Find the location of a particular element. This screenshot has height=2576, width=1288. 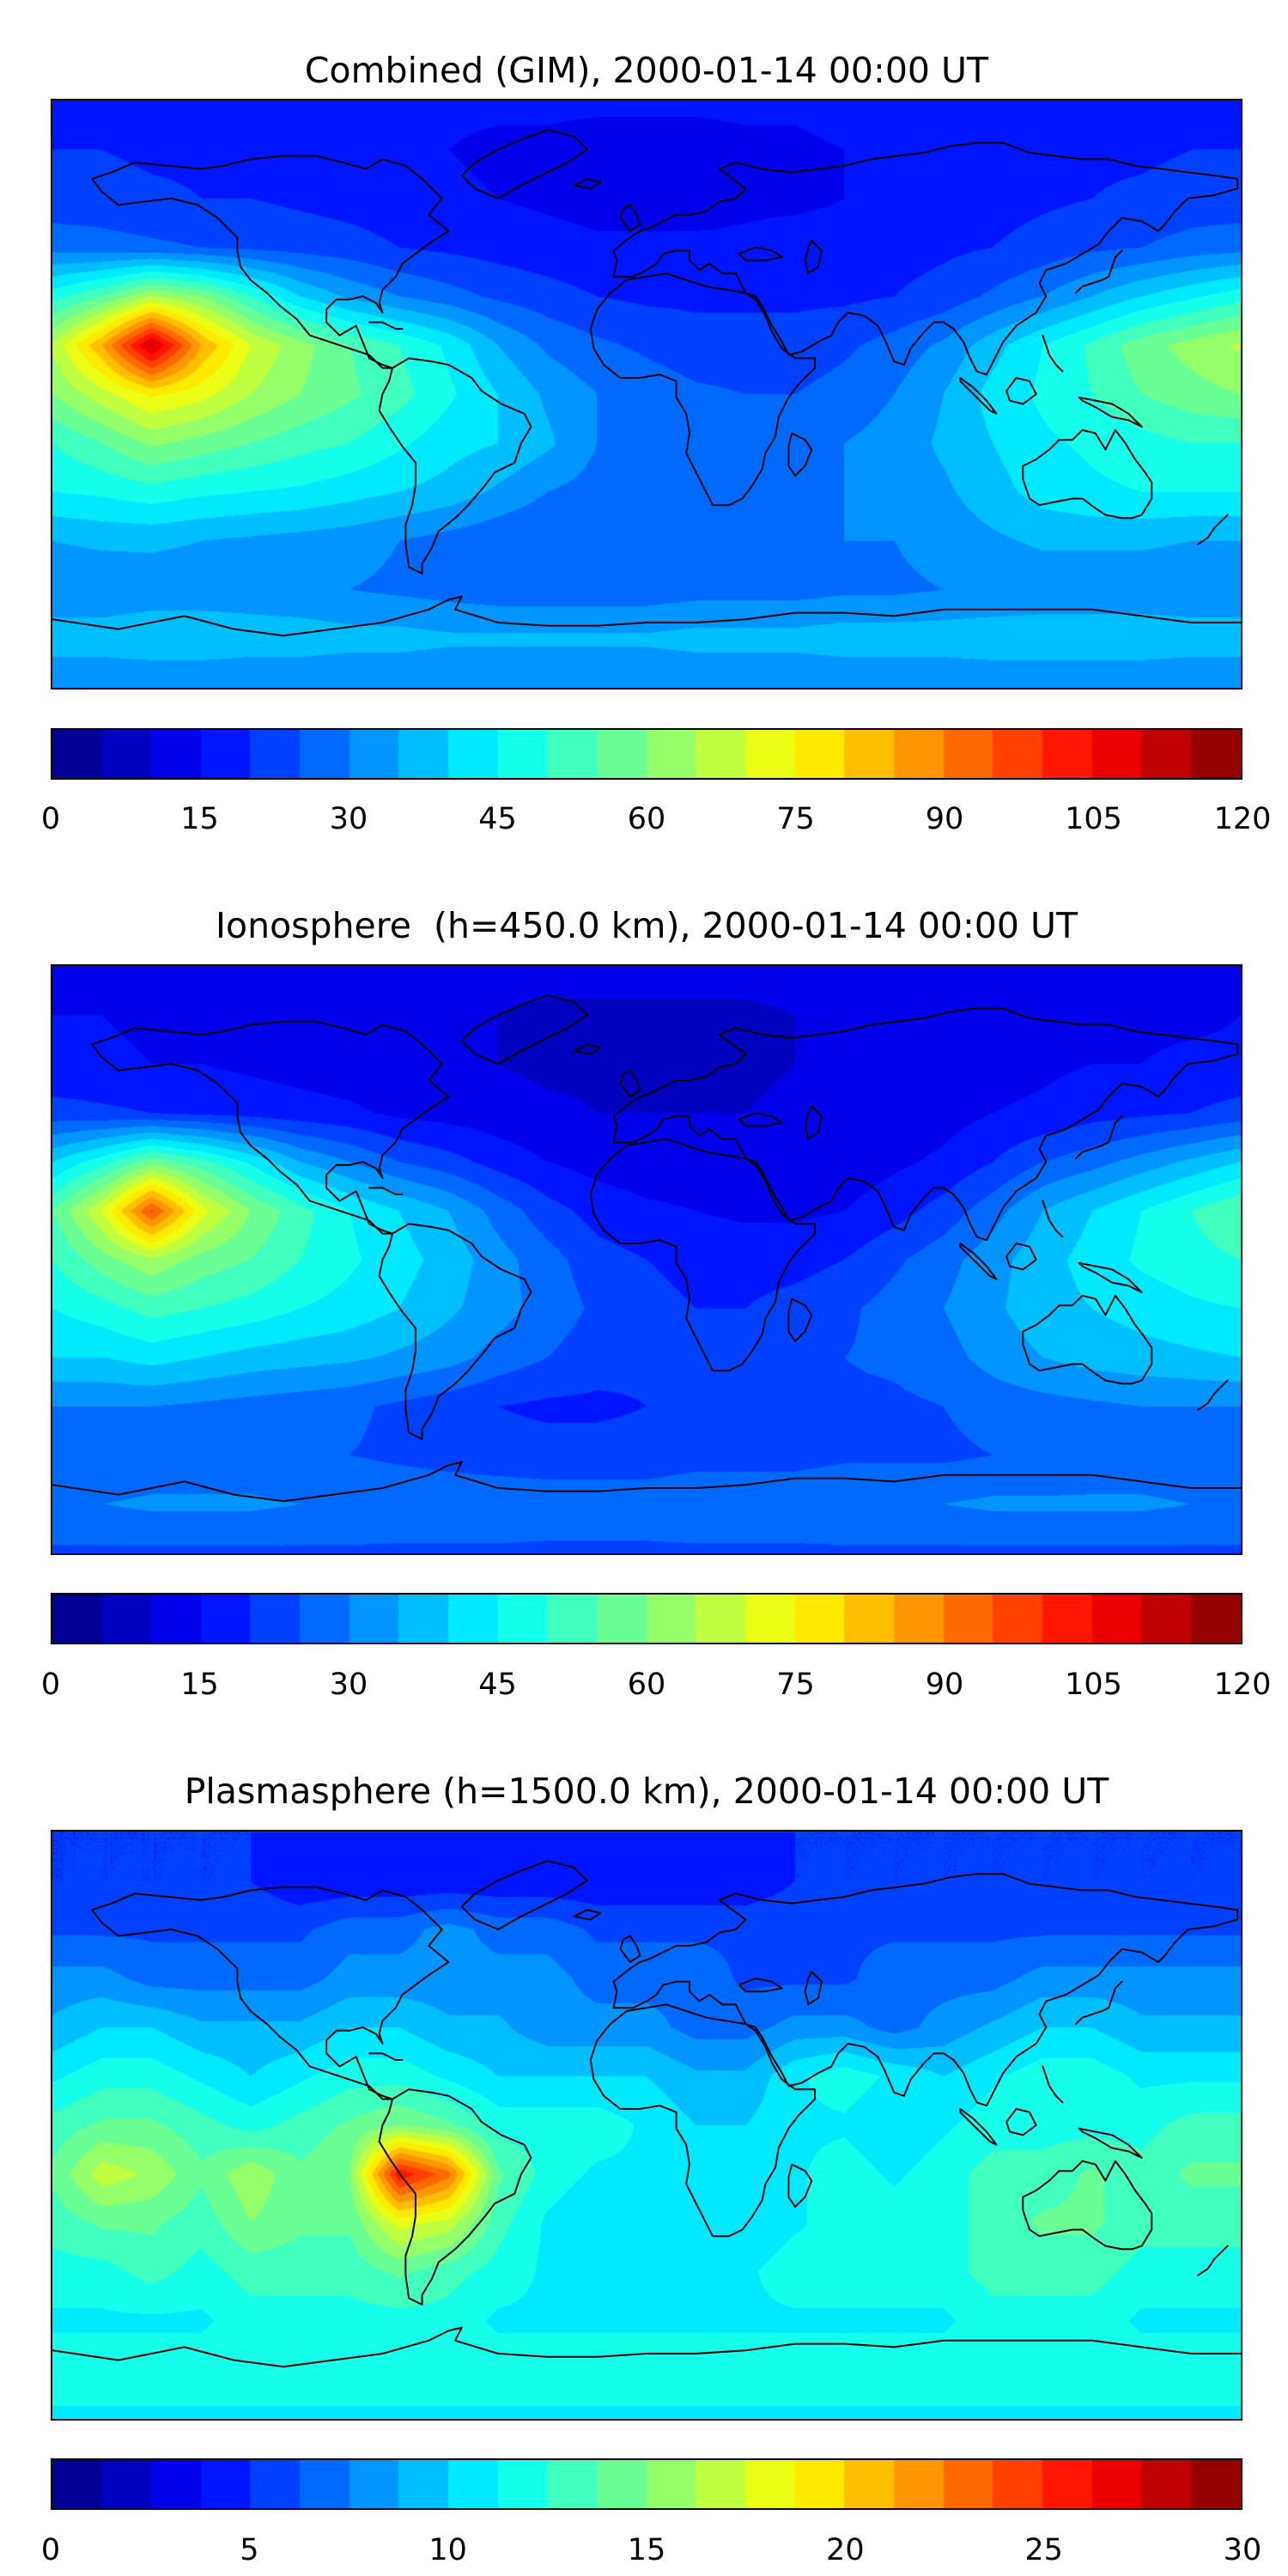

colorbar-canvas-combined is located at coordinates (647, 754).